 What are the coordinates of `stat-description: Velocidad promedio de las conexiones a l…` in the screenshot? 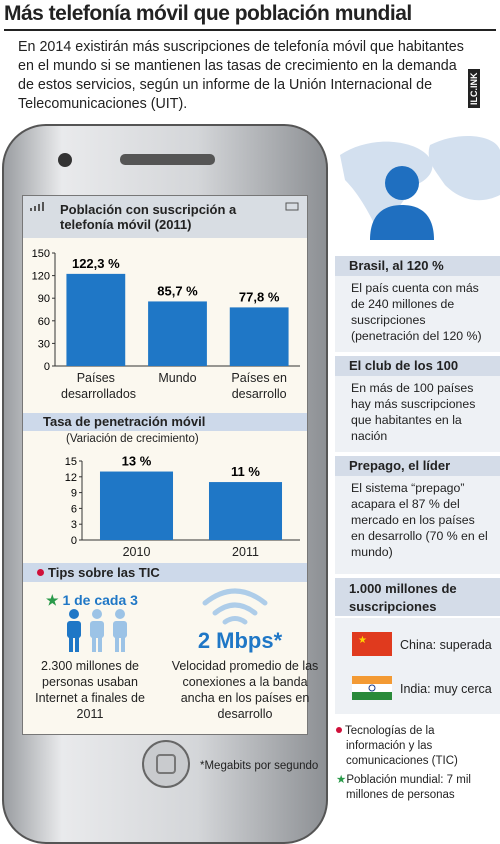 It's located at (245, 690).